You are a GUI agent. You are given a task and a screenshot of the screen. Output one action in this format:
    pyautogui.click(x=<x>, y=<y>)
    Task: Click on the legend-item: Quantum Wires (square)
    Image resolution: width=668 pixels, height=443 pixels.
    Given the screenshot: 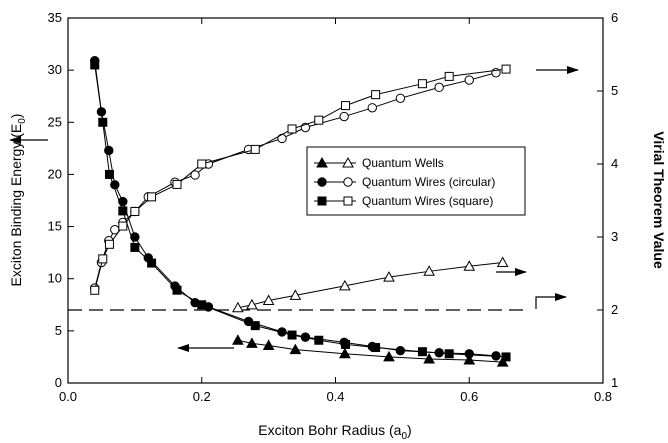 What is the action you would take?
    pyautogui.click(x=403, y=201)
    